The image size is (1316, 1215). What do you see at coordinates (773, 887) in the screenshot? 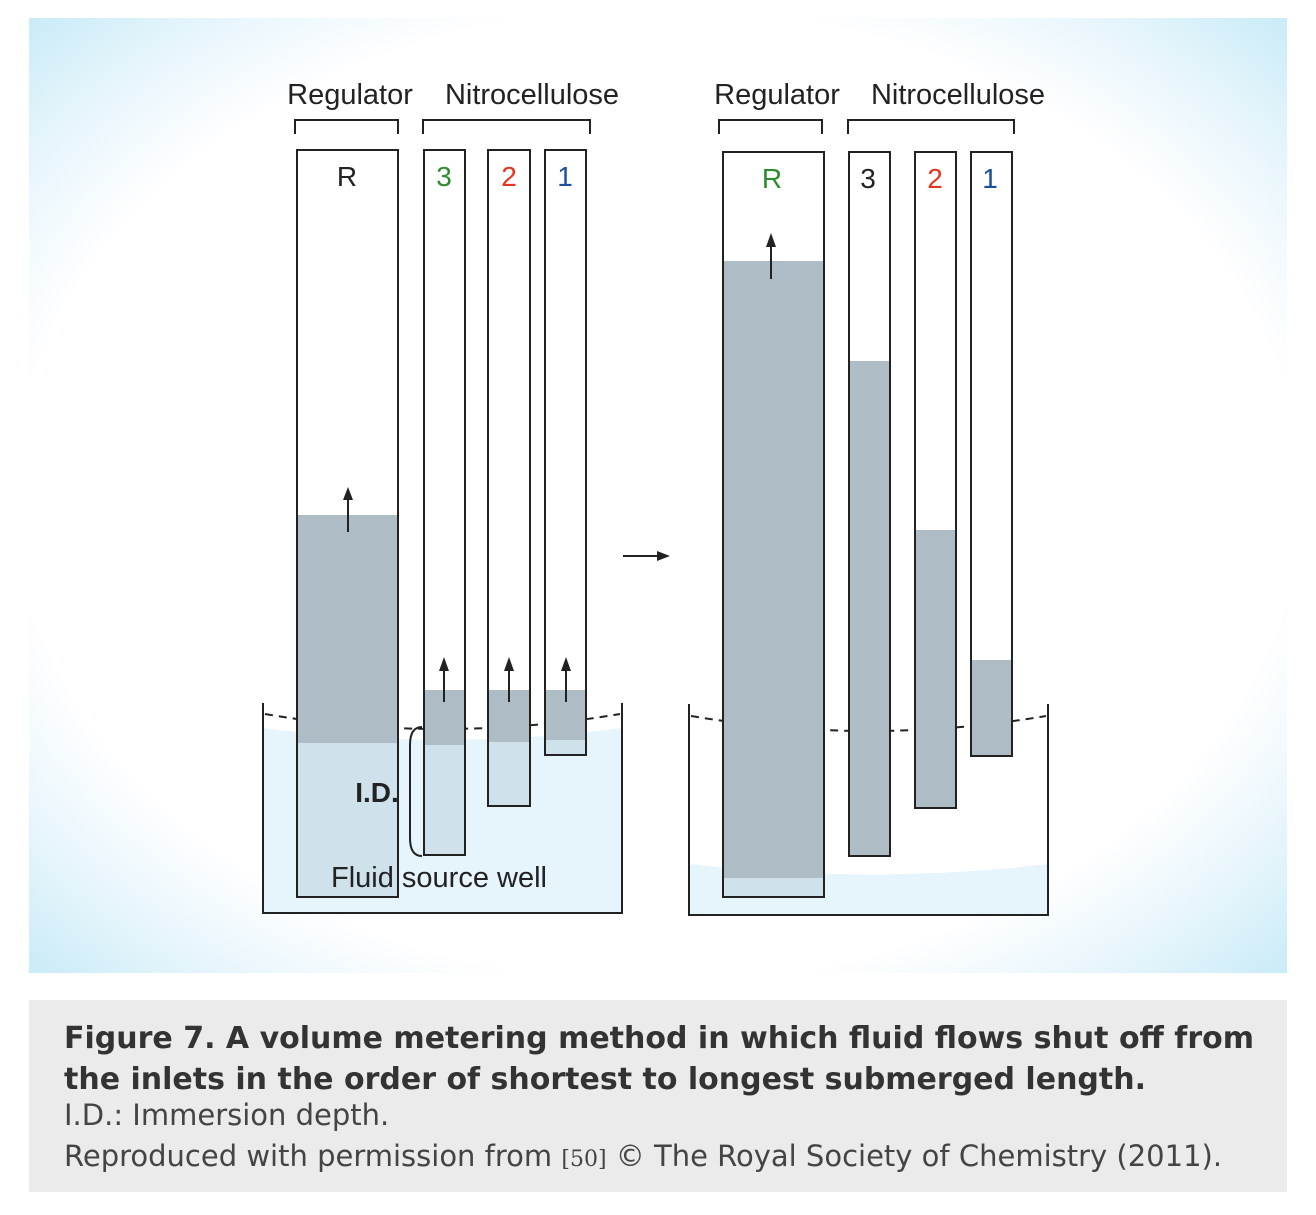
I see `right-regulator-submerged` at bounding box center [773, 887].